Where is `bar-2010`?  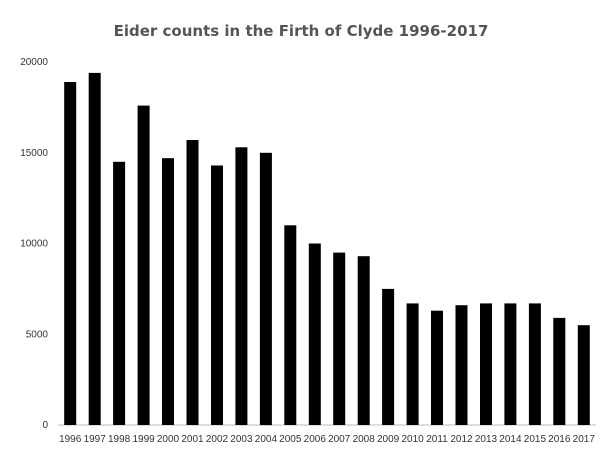
bar-2010 is located at coordinates (412, 364).